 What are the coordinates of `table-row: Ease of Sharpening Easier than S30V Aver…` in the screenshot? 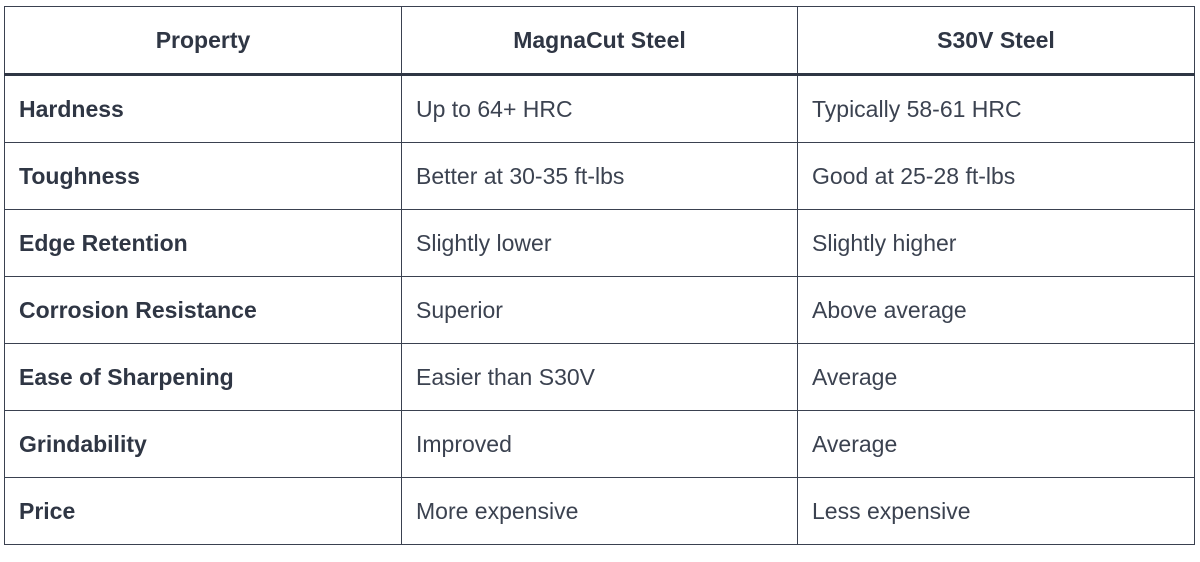 It's located at (599, 377).